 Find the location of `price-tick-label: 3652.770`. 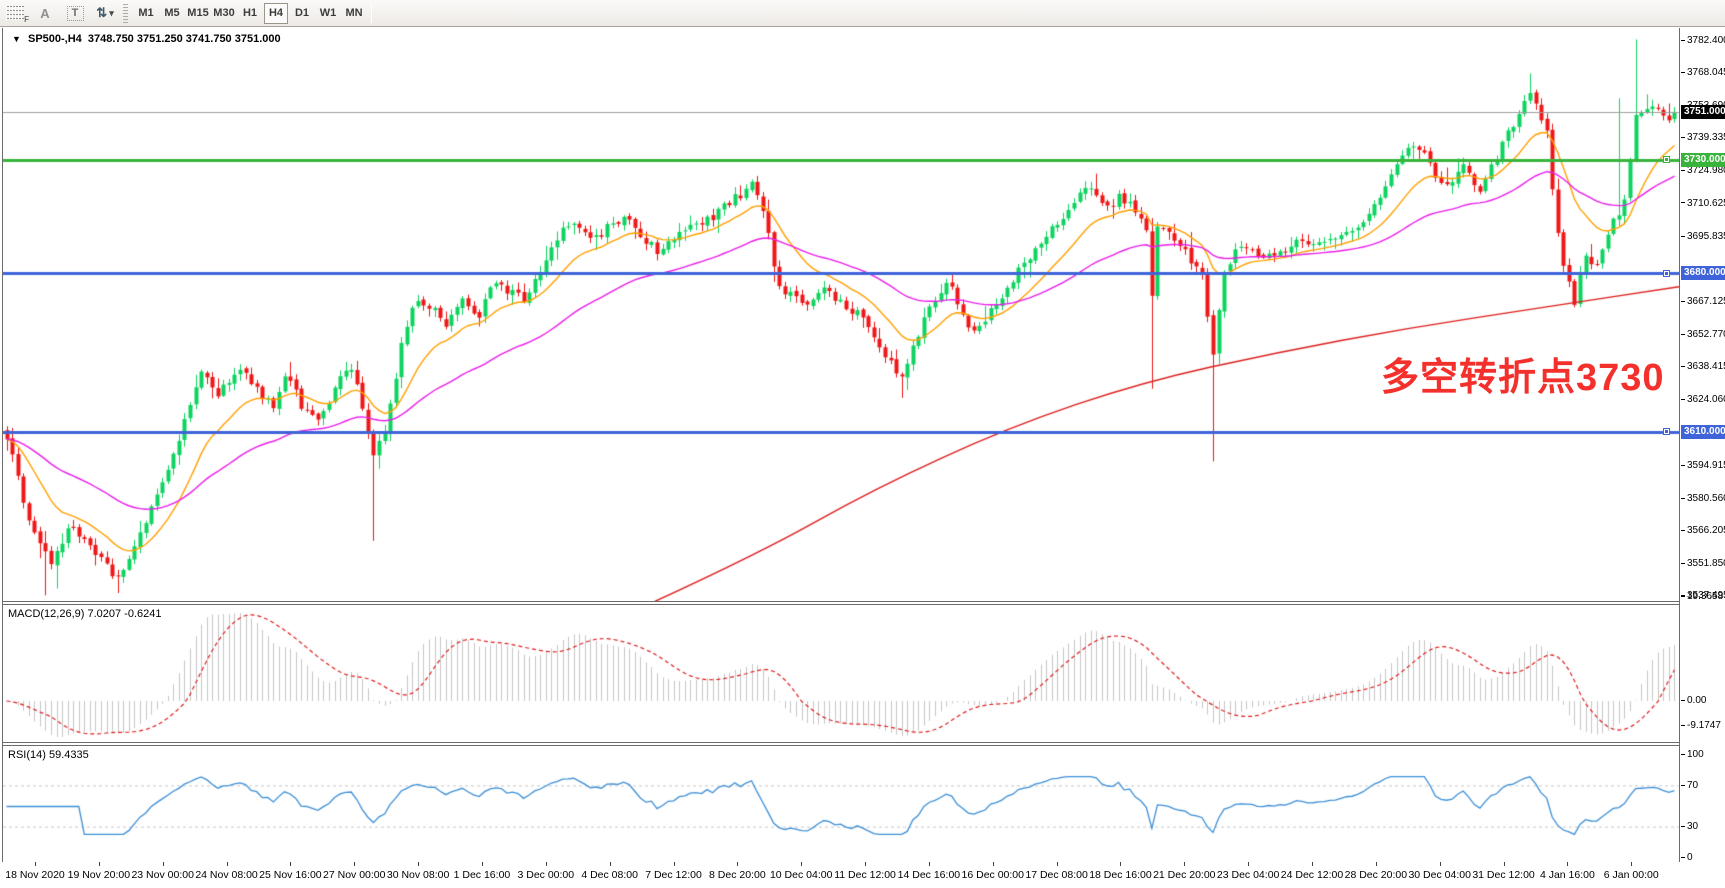

price-tick-label: 3652.770 is located at coordinates (1703, 334).